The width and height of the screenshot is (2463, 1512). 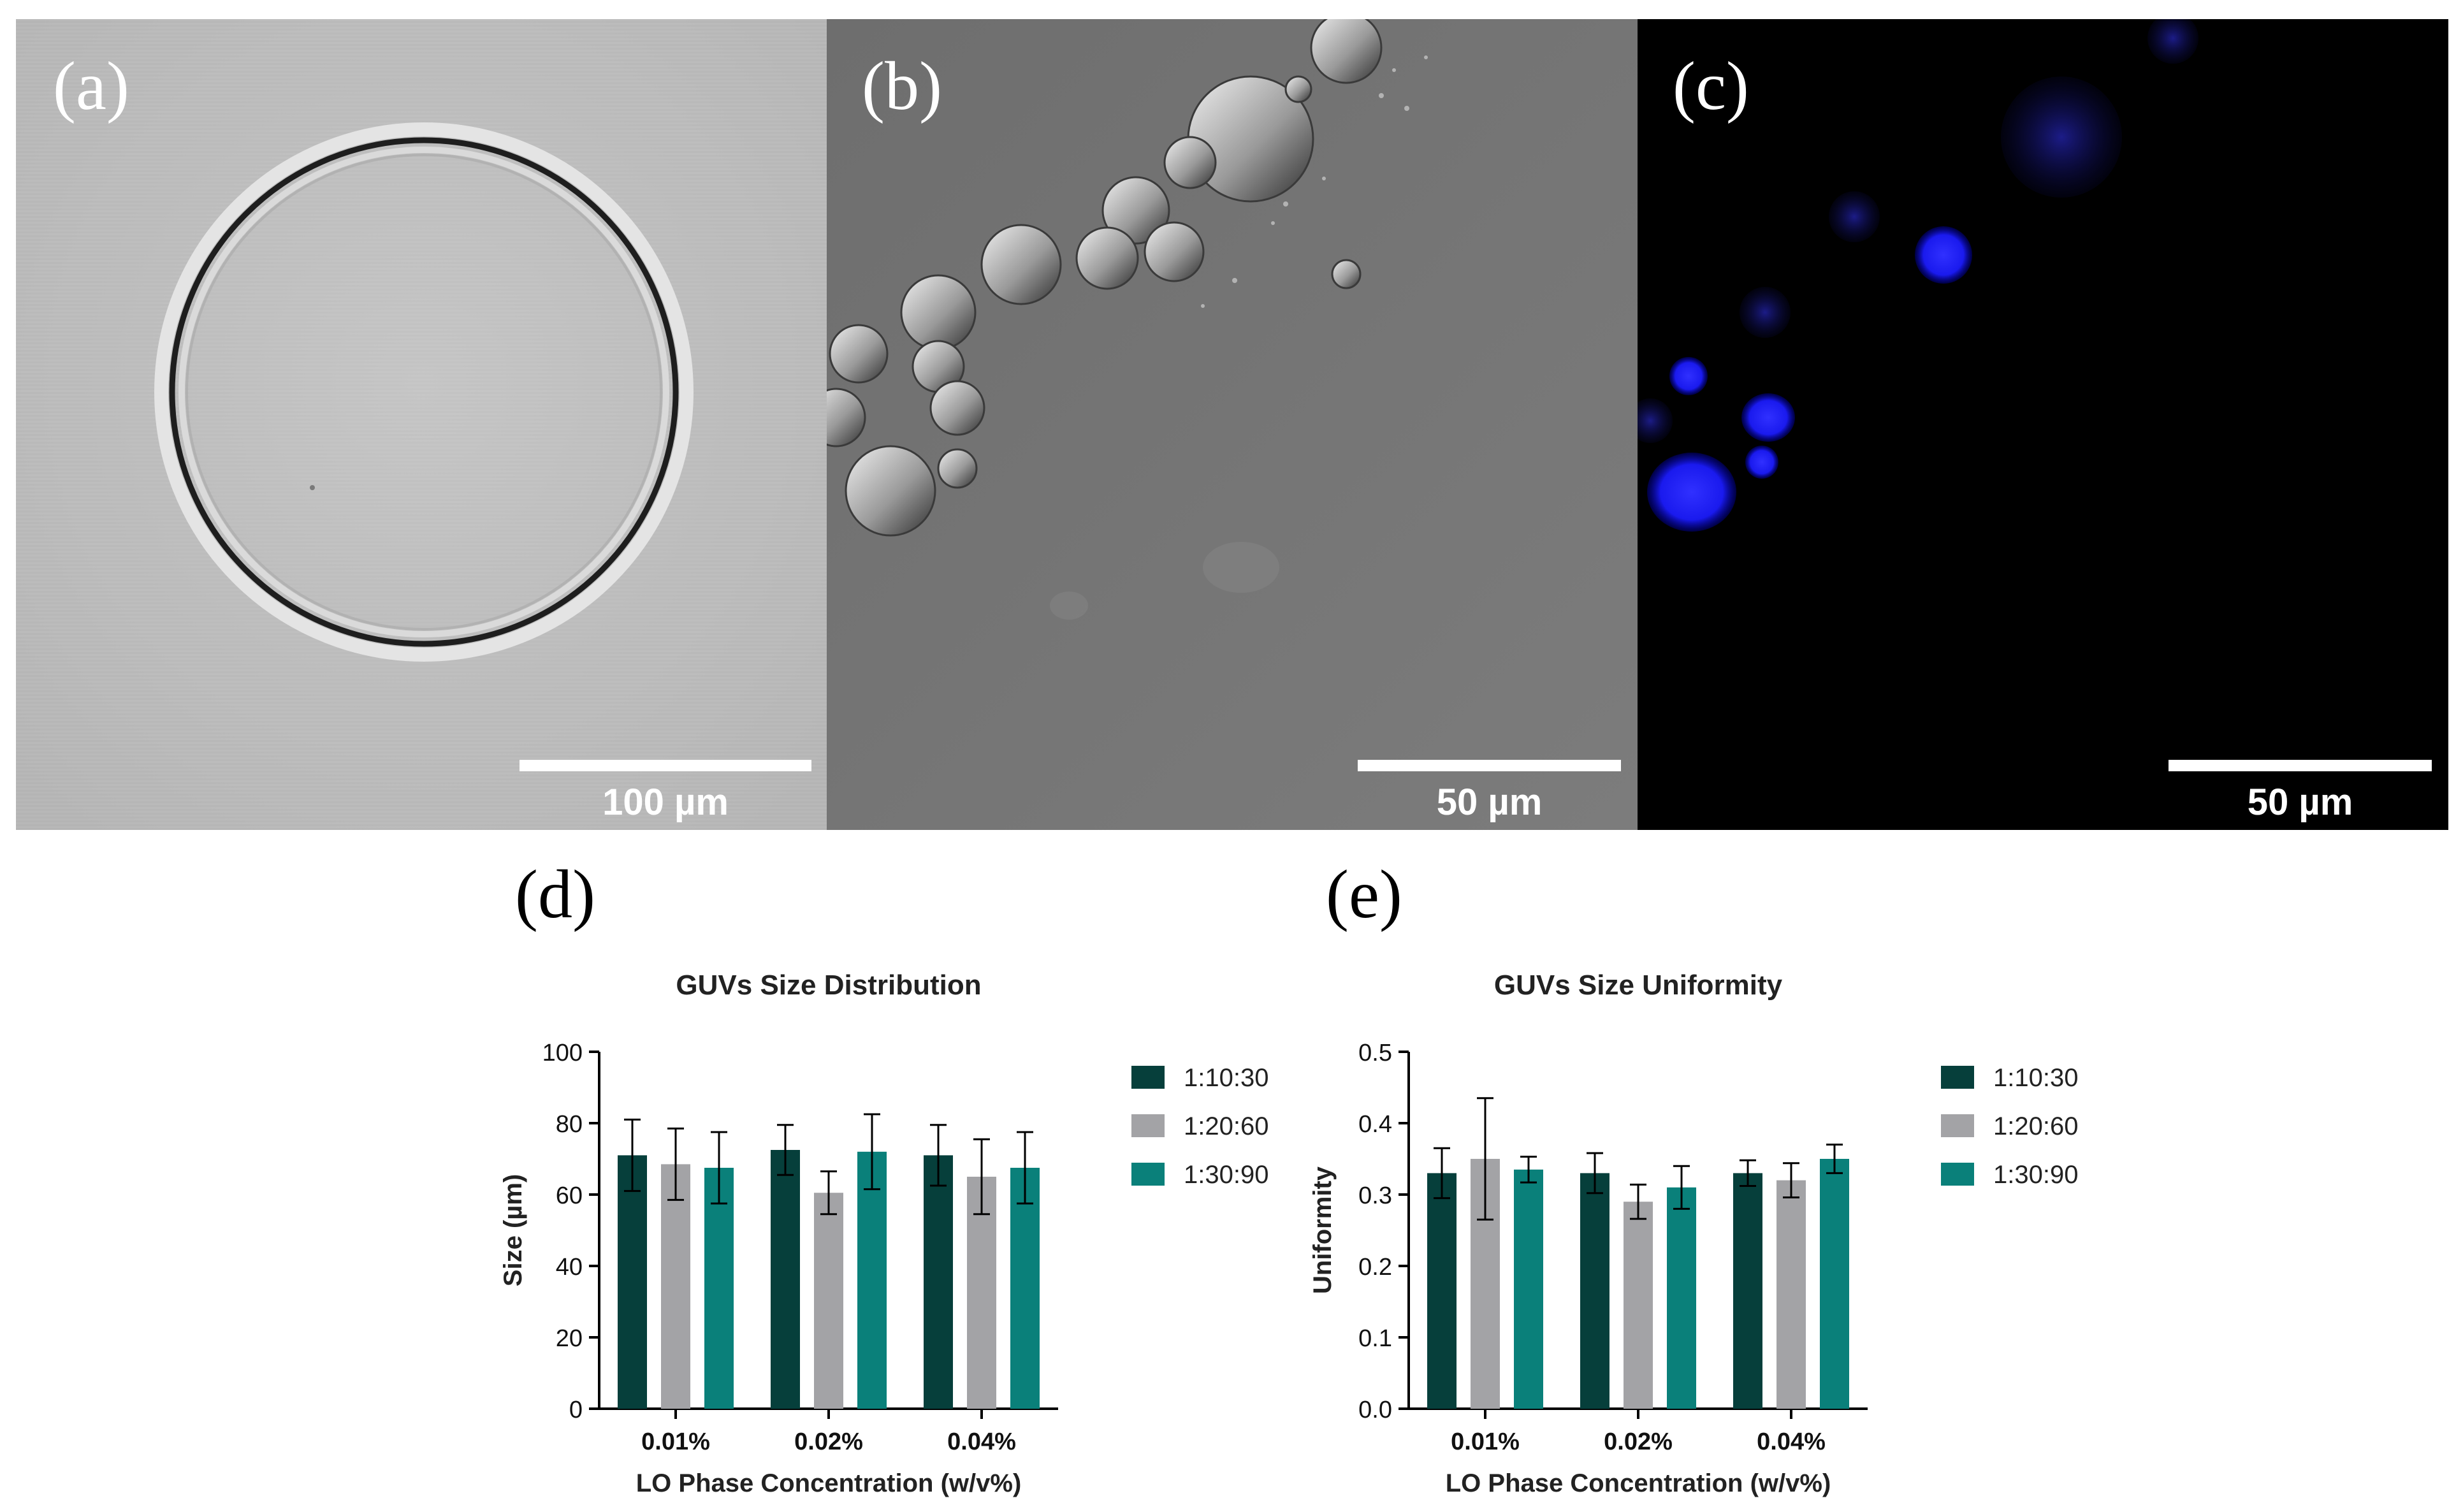 What do you see at coordinates (1638, 1442) in the screenshot?
I see `uniformity-chart-x-tick-label: 0.02%` at bounding box center [1638, 1442].